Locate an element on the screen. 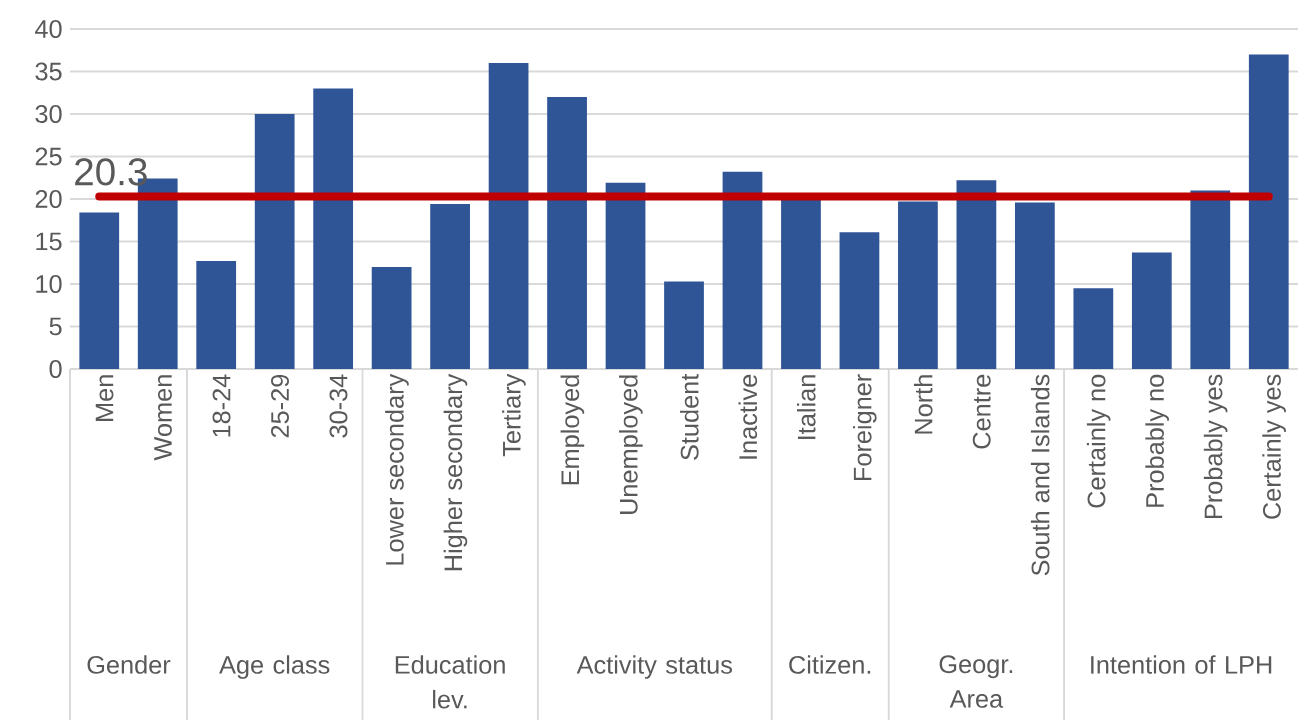 This screenshot has height=720, width=1298. text: Education lev. is located at coordinates (450, 682).